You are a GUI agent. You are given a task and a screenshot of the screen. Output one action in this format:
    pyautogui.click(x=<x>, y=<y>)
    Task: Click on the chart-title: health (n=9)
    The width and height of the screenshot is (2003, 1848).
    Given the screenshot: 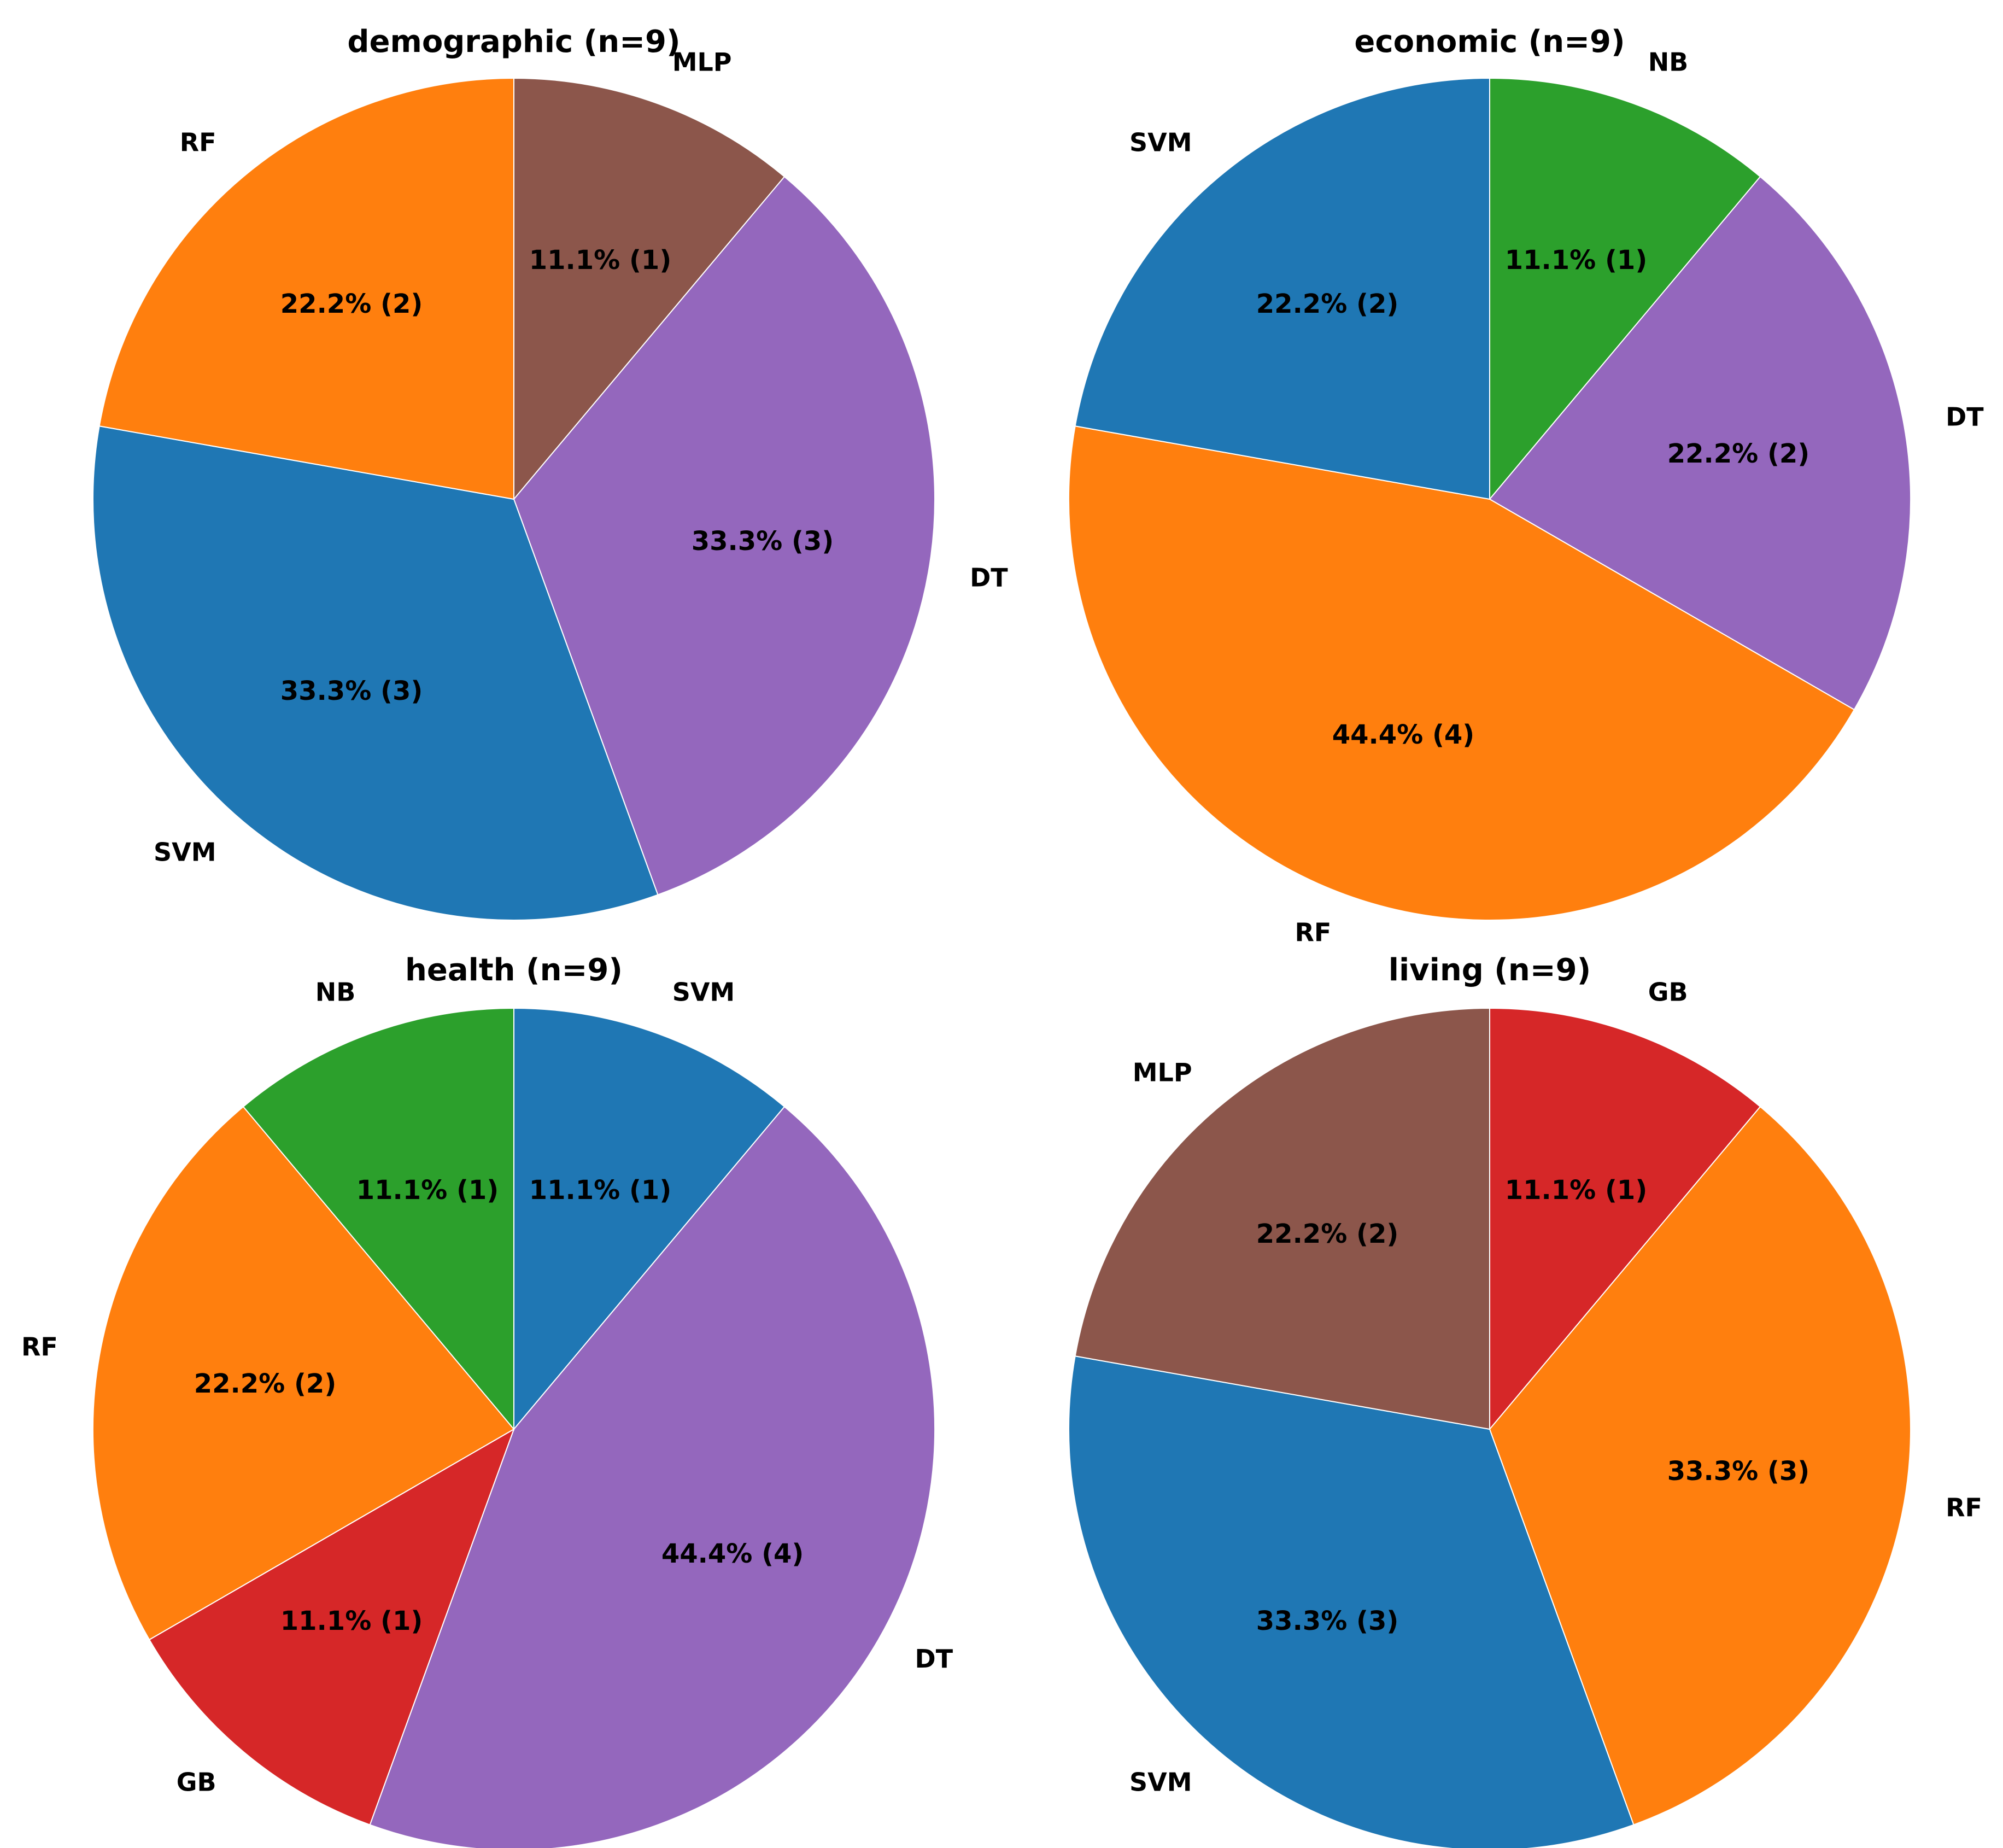 What is the action you would take?
    pyautogui.click(x=514, y=970)
    